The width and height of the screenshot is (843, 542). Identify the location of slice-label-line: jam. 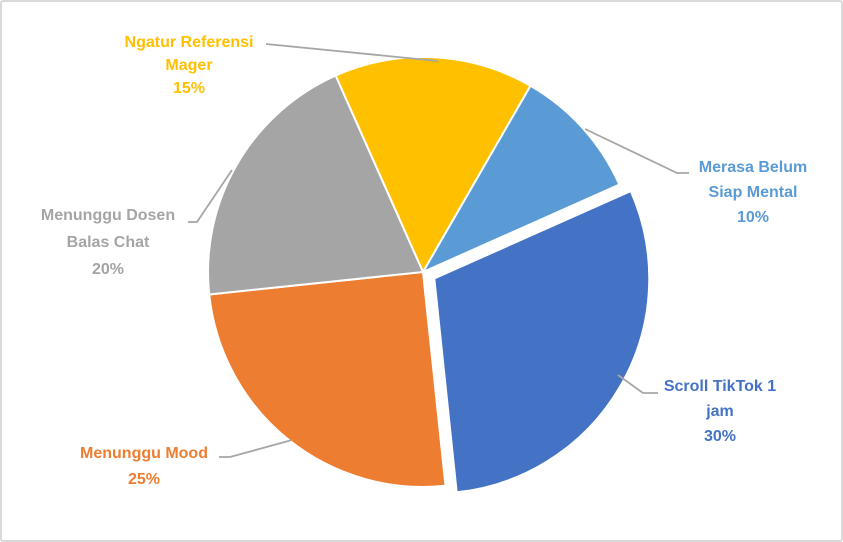
(720, 411).